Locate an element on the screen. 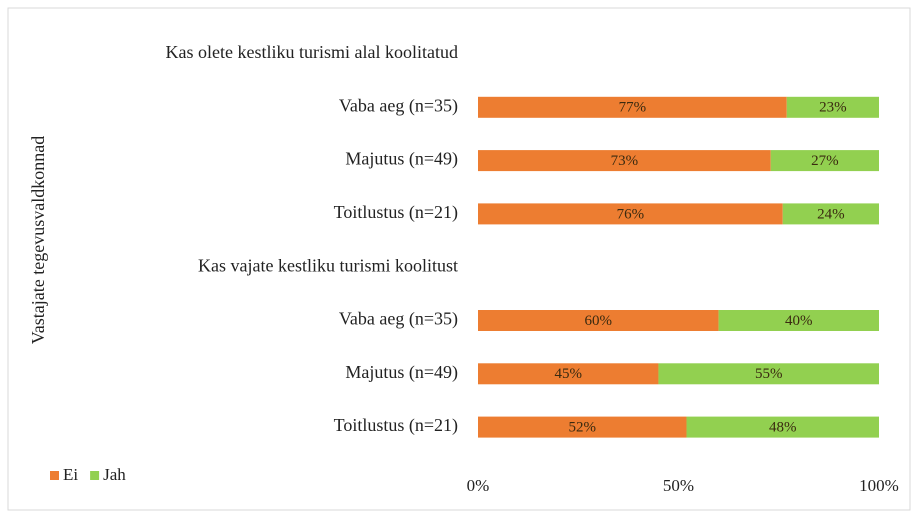 The image size is (919, 518). category-label: Kas vajate kestliku turismi koolitust is located at coordinates (328, 265).